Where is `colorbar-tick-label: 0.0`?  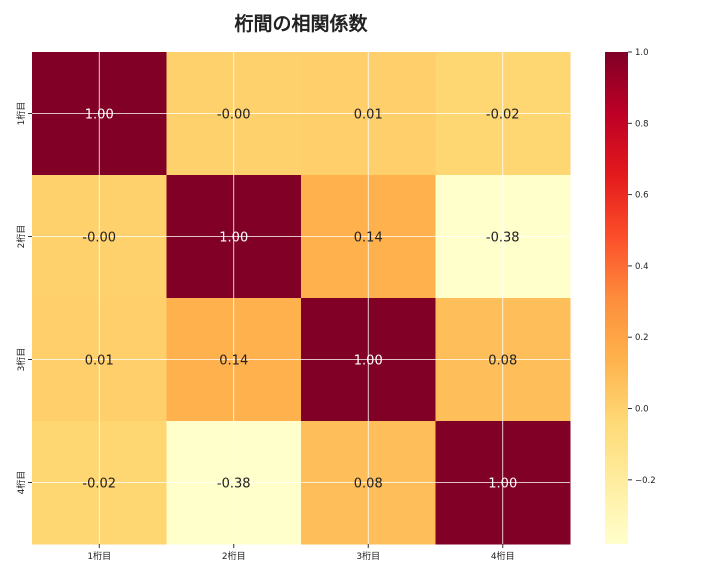
colorbar-tick-label: 0.0 is located at coordinates (642, 410).